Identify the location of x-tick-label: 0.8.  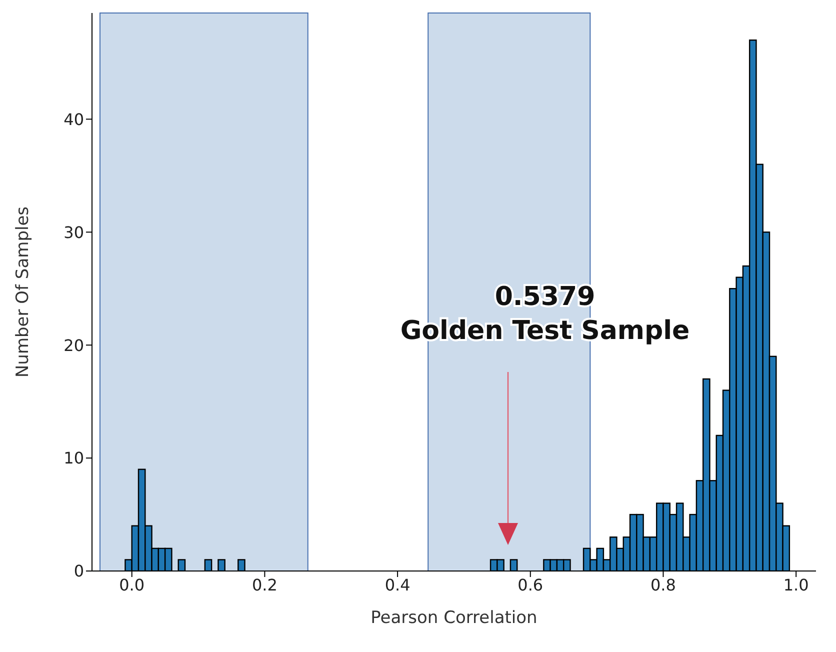
(663, 584).